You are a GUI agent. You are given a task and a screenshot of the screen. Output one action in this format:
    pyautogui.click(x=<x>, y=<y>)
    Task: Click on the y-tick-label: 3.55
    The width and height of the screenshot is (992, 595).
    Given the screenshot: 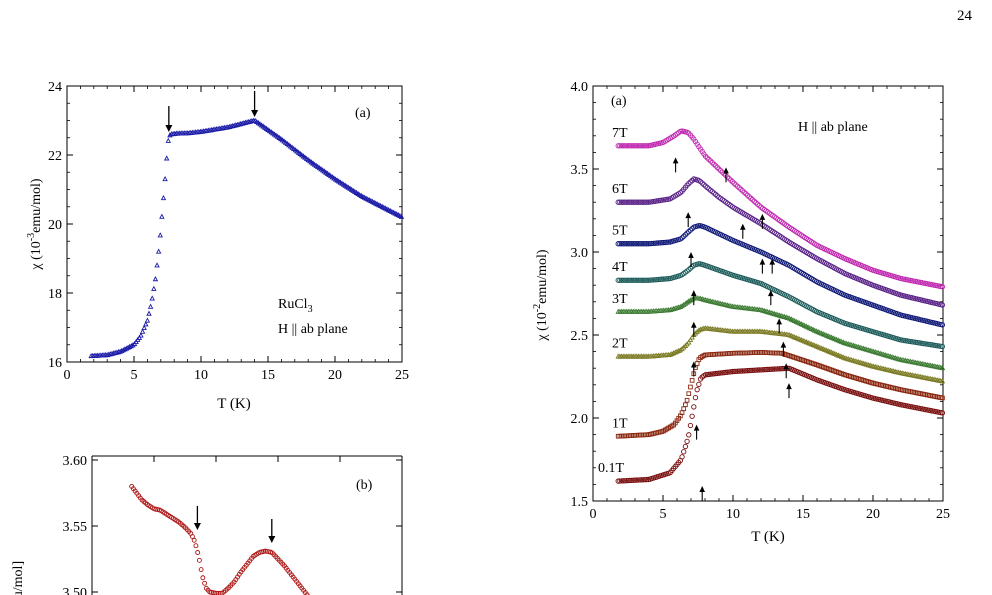 What is the action you would take?
    pyautogui.click(x=75, y=527)
    